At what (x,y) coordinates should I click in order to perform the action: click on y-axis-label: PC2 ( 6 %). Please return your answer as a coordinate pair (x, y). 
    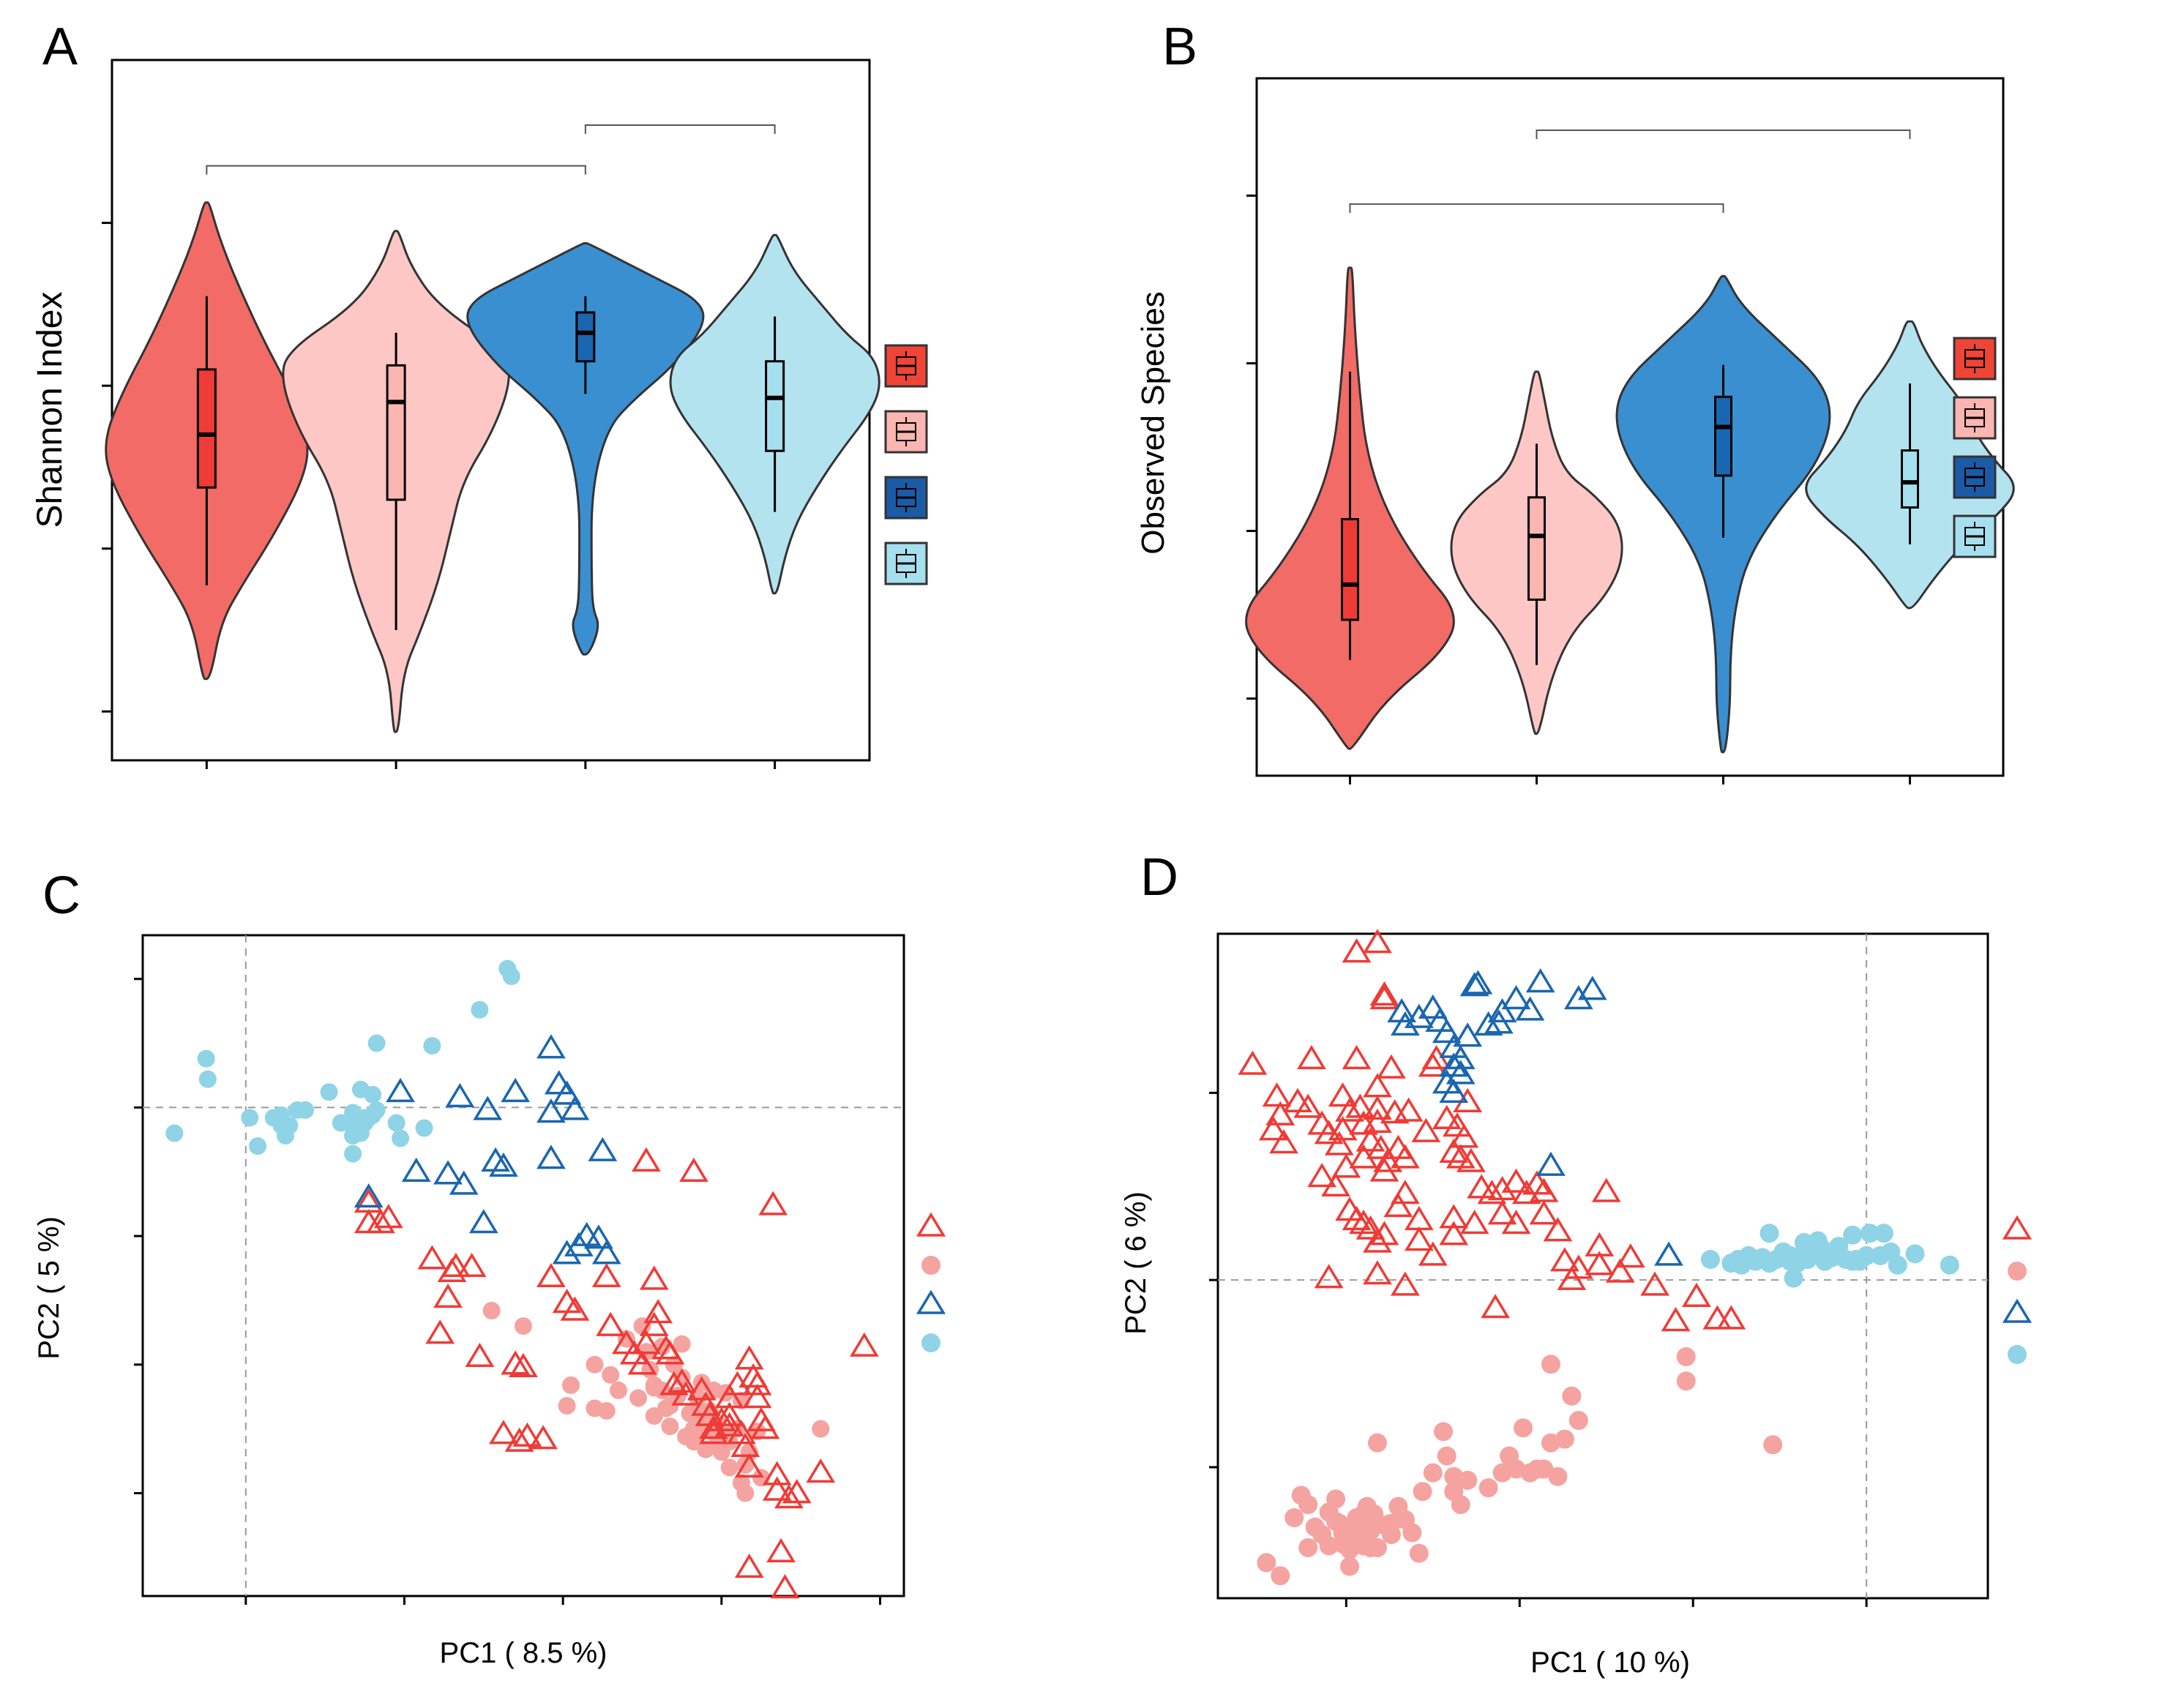
    Looking at the image, I should click on (1136, 1263).